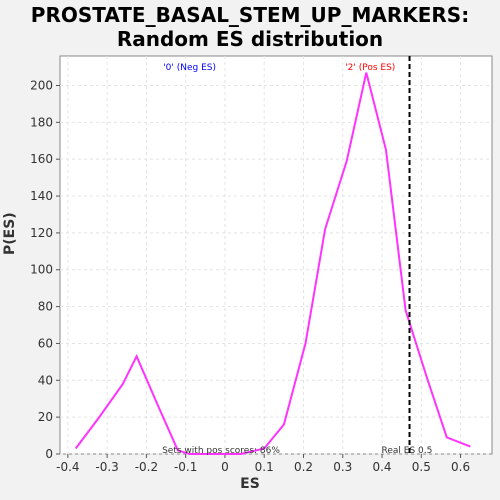 The height and width of the screenshot is (500, 500). I want to click on y-tick-label: 20, so click(45, 417).